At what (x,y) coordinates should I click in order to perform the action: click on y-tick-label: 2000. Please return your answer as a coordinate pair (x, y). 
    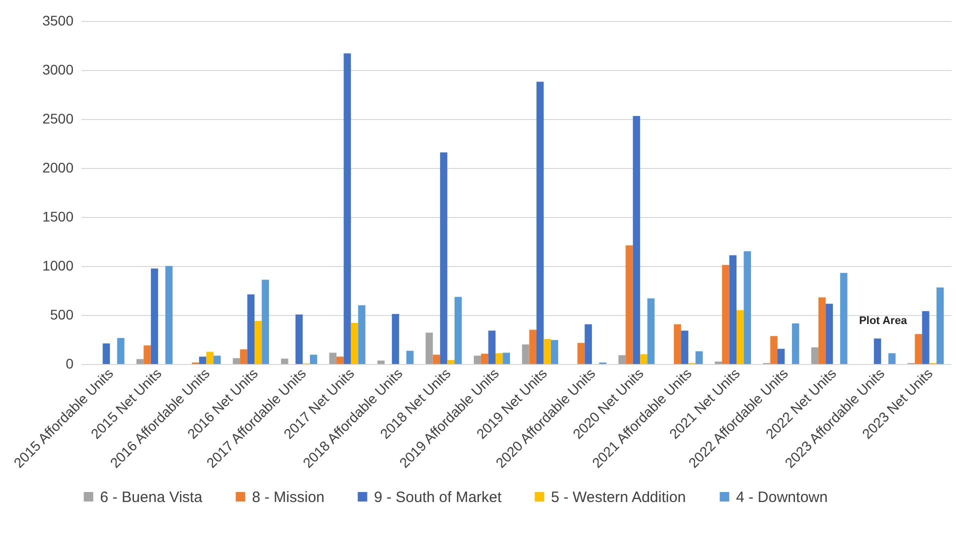
    Looking at the image, I should click on (58, 168).